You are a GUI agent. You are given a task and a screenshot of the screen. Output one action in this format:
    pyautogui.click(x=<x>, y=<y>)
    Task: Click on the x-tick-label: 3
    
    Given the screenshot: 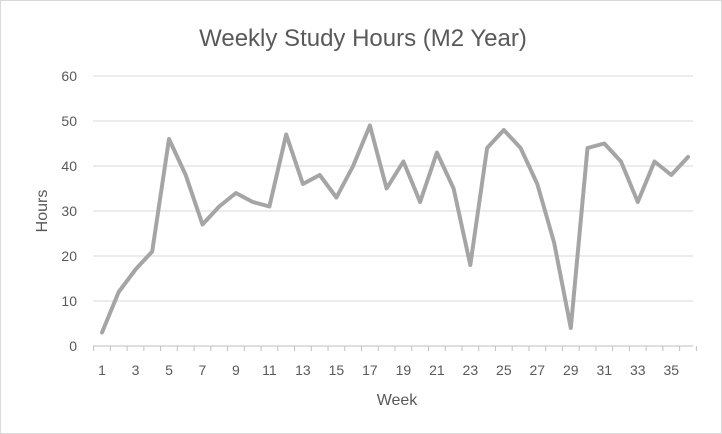 What is the action you would take?
    pyautogui.click(x=136, y=370)
    